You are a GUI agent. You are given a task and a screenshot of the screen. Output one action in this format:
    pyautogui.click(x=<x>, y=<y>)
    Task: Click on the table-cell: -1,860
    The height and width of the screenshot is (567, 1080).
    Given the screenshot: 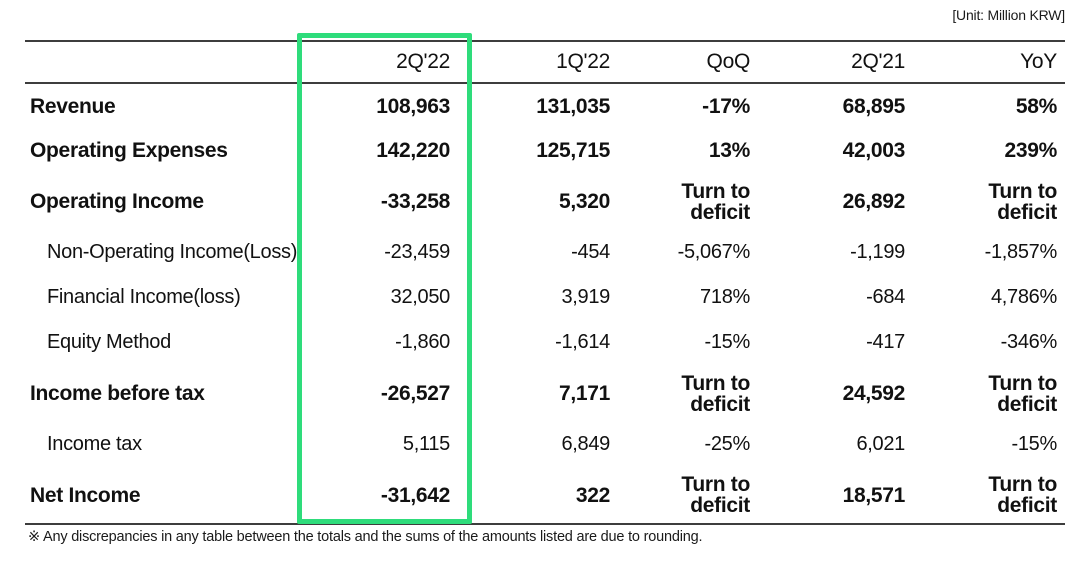 What is the action you would take?
    pyautogui.click(x=422, y=342)
    